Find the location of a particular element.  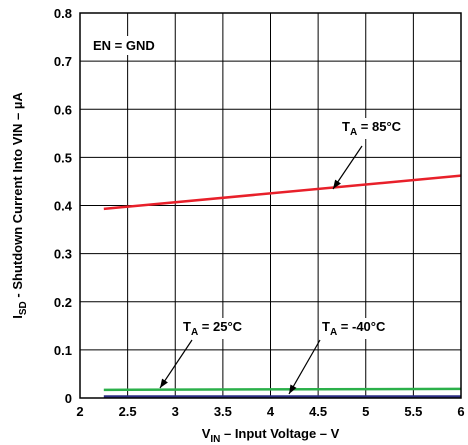

t85-label-rest: = 85°C is located at coordinates (379, 126).